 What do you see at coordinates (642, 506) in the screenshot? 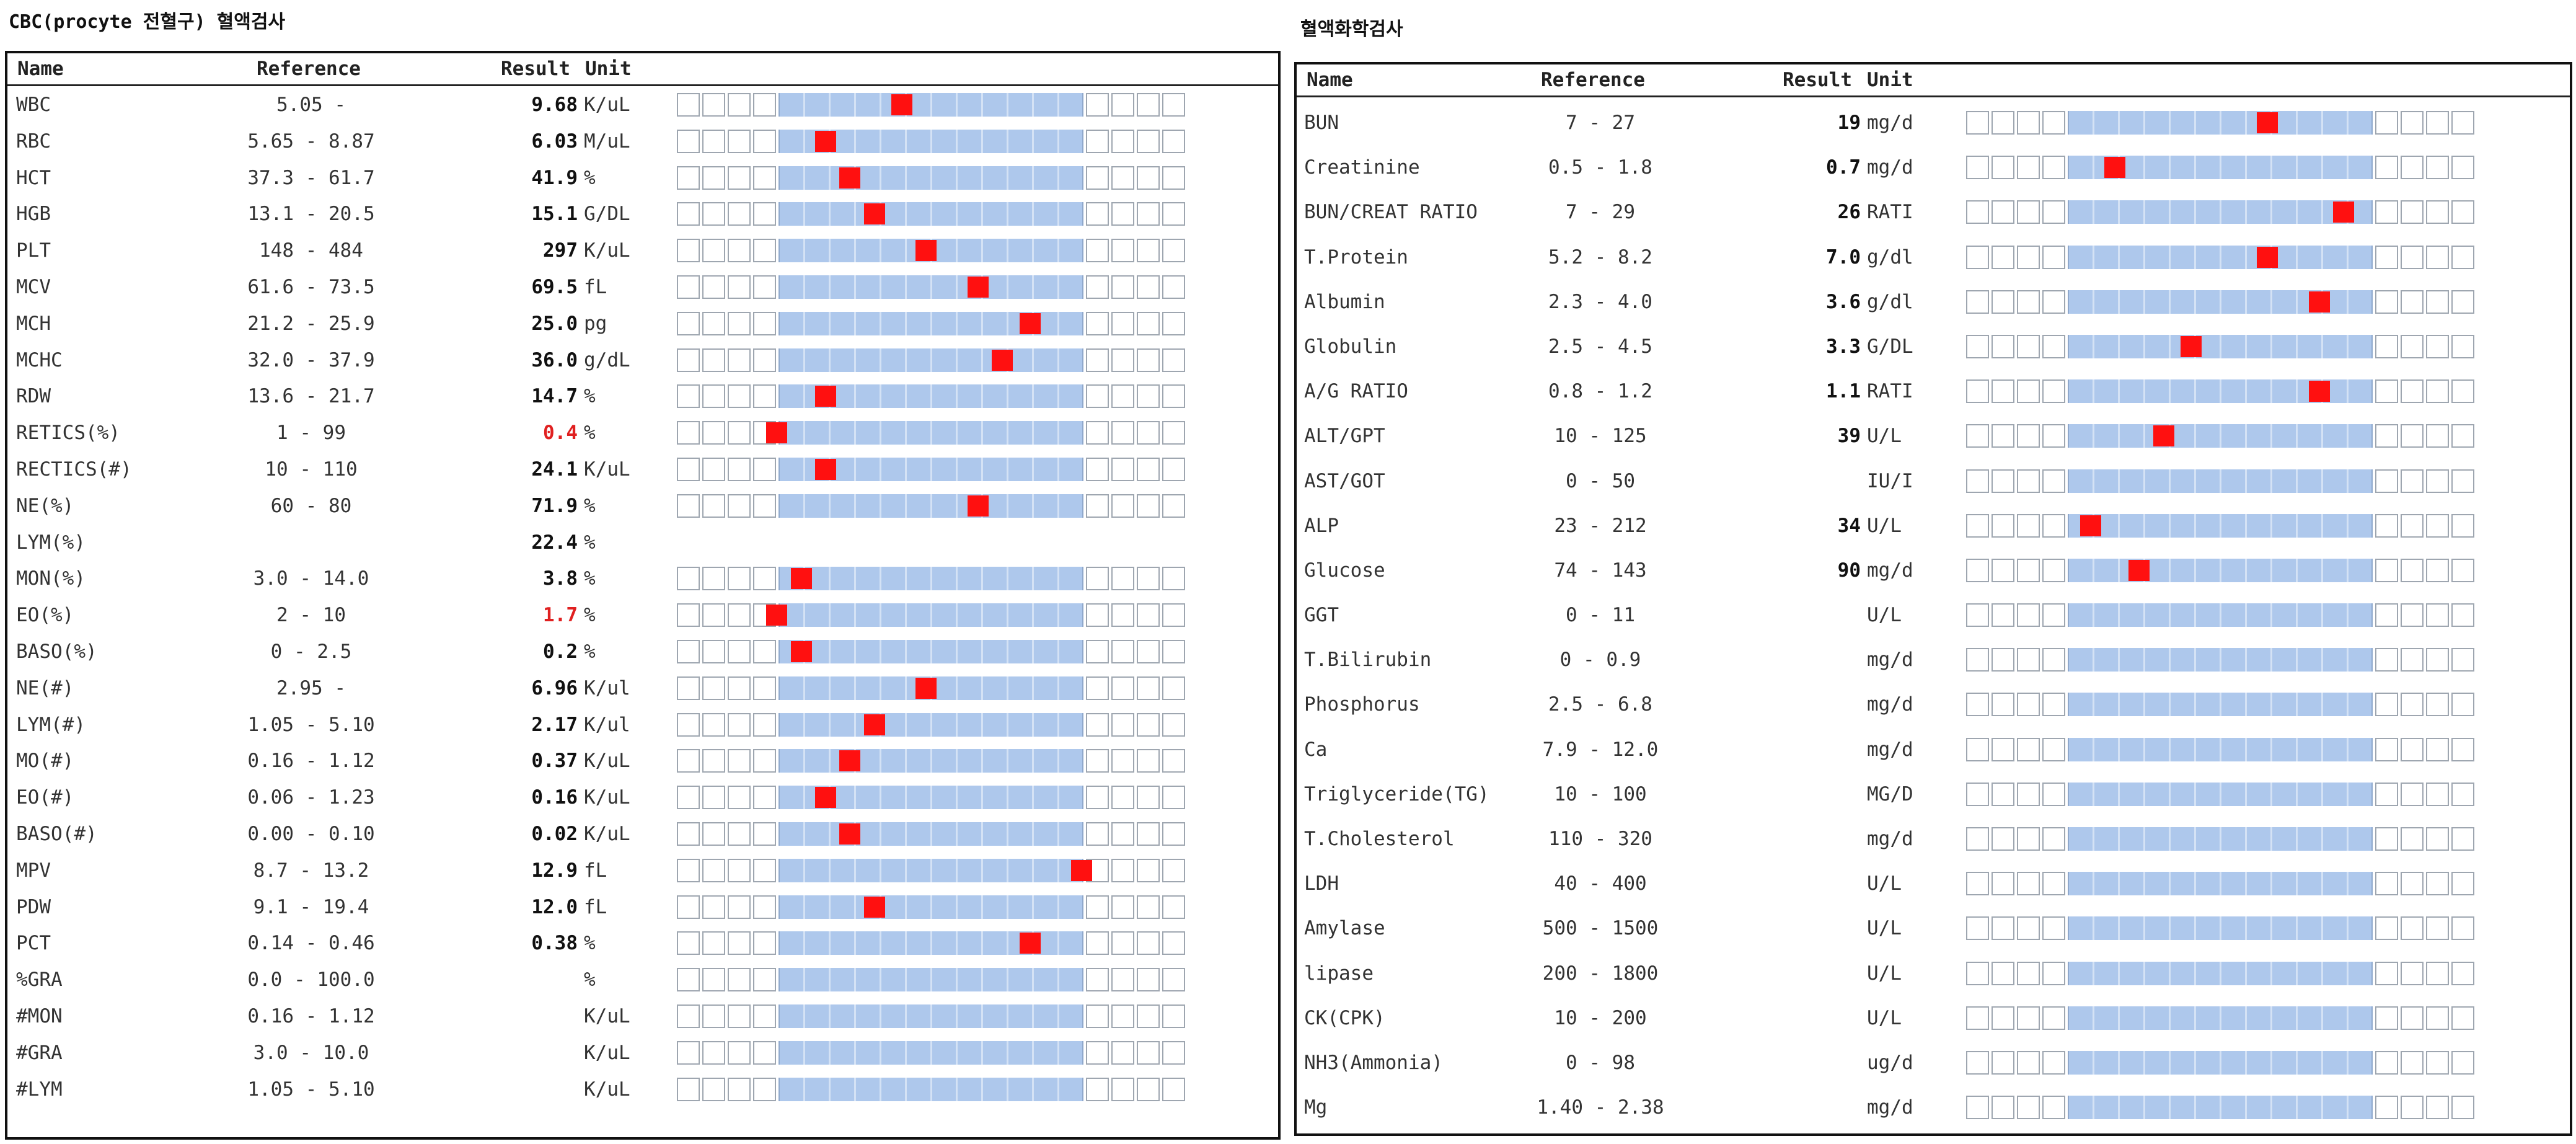
I see `table-row: NE(%) 60 - 80 71.9%` at bounding box center [642, 506].